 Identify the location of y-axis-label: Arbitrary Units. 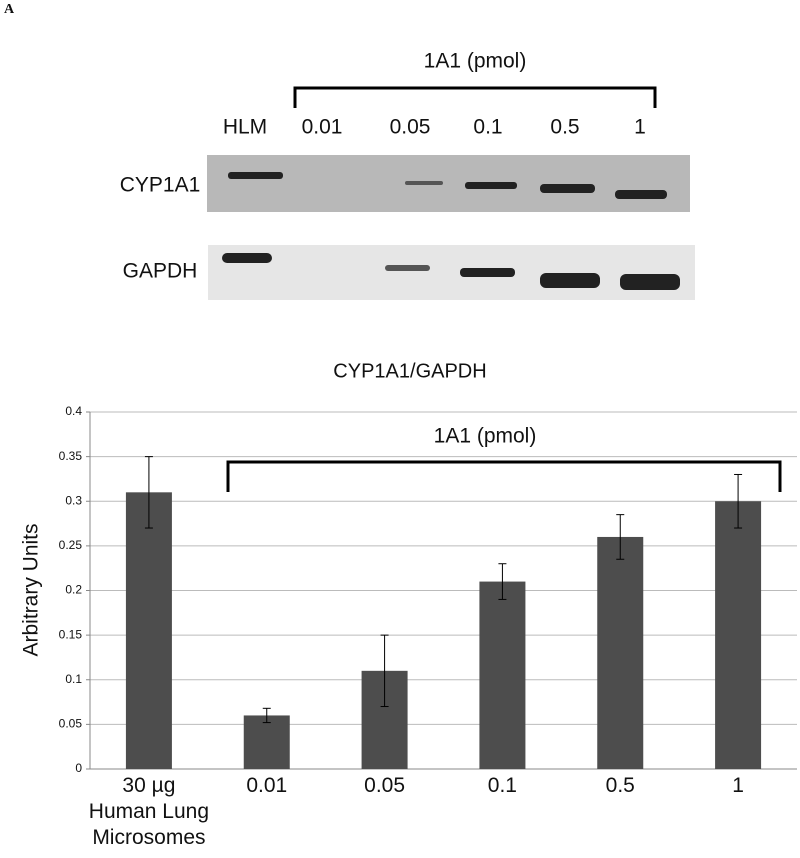
(31, 589).